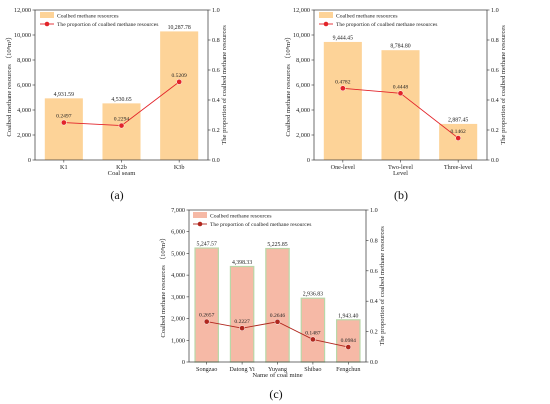 This screenshot has height=404, width=550. What do you see at coordinates (348, 369) in the screenshot?
I see `x-tick-label: Fengchun` at bounding box center [348, 369].